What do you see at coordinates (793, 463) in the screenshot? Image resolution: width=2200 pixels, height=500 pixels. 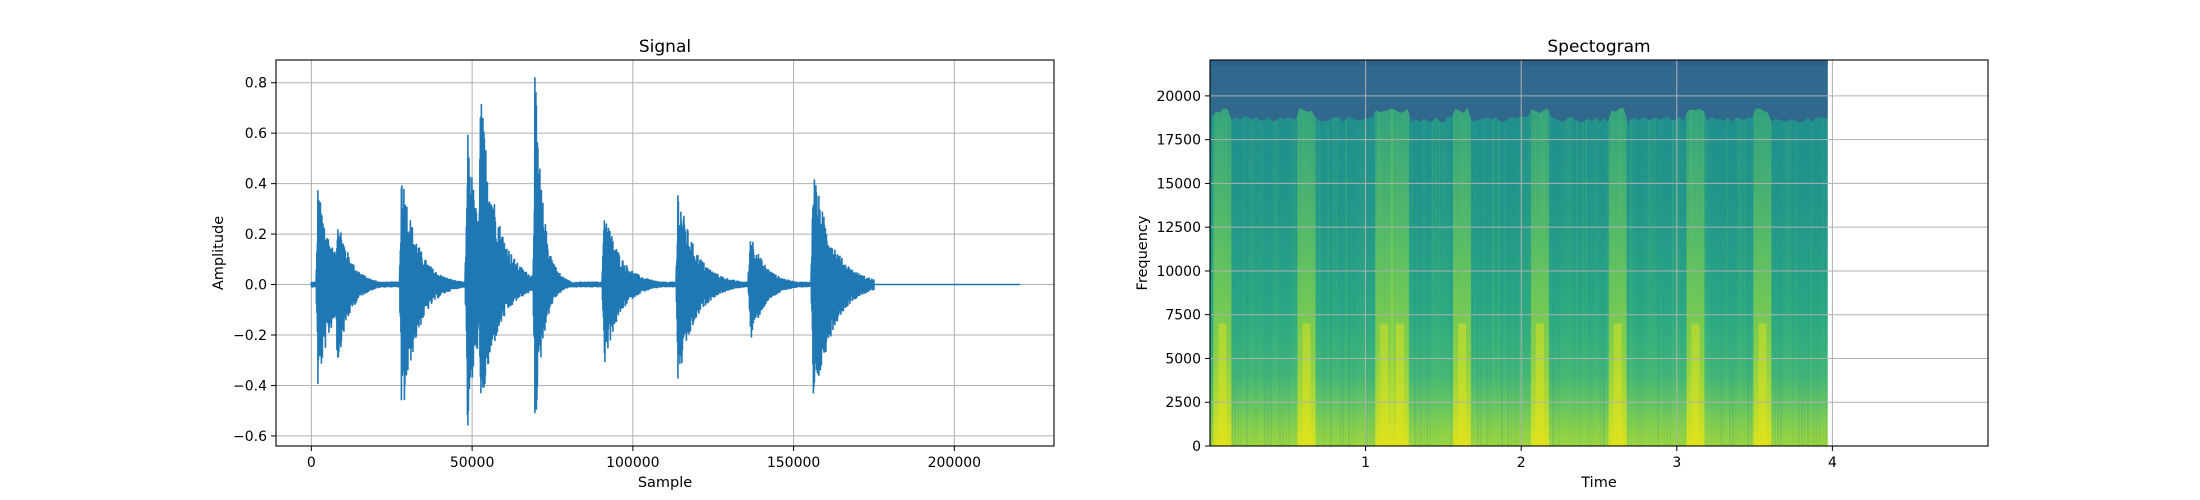 I see `signal-x-tick-label: 150000` at bounding box center [793, 463].